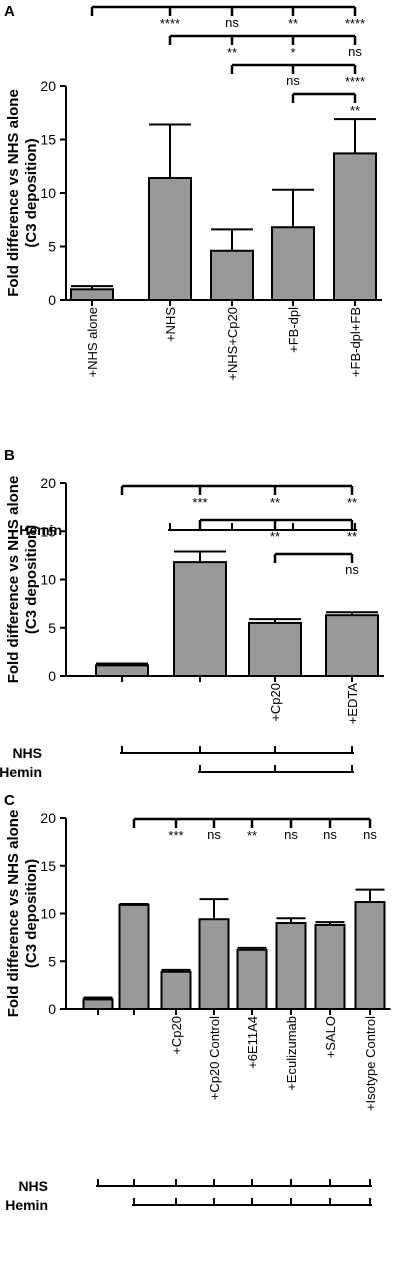 The width and height of the screenshot is (406, 1278). What do you see at coordinates (9, 800) in the screenshot?
I see `panel-letter: C` at bounding box center [9, 800].